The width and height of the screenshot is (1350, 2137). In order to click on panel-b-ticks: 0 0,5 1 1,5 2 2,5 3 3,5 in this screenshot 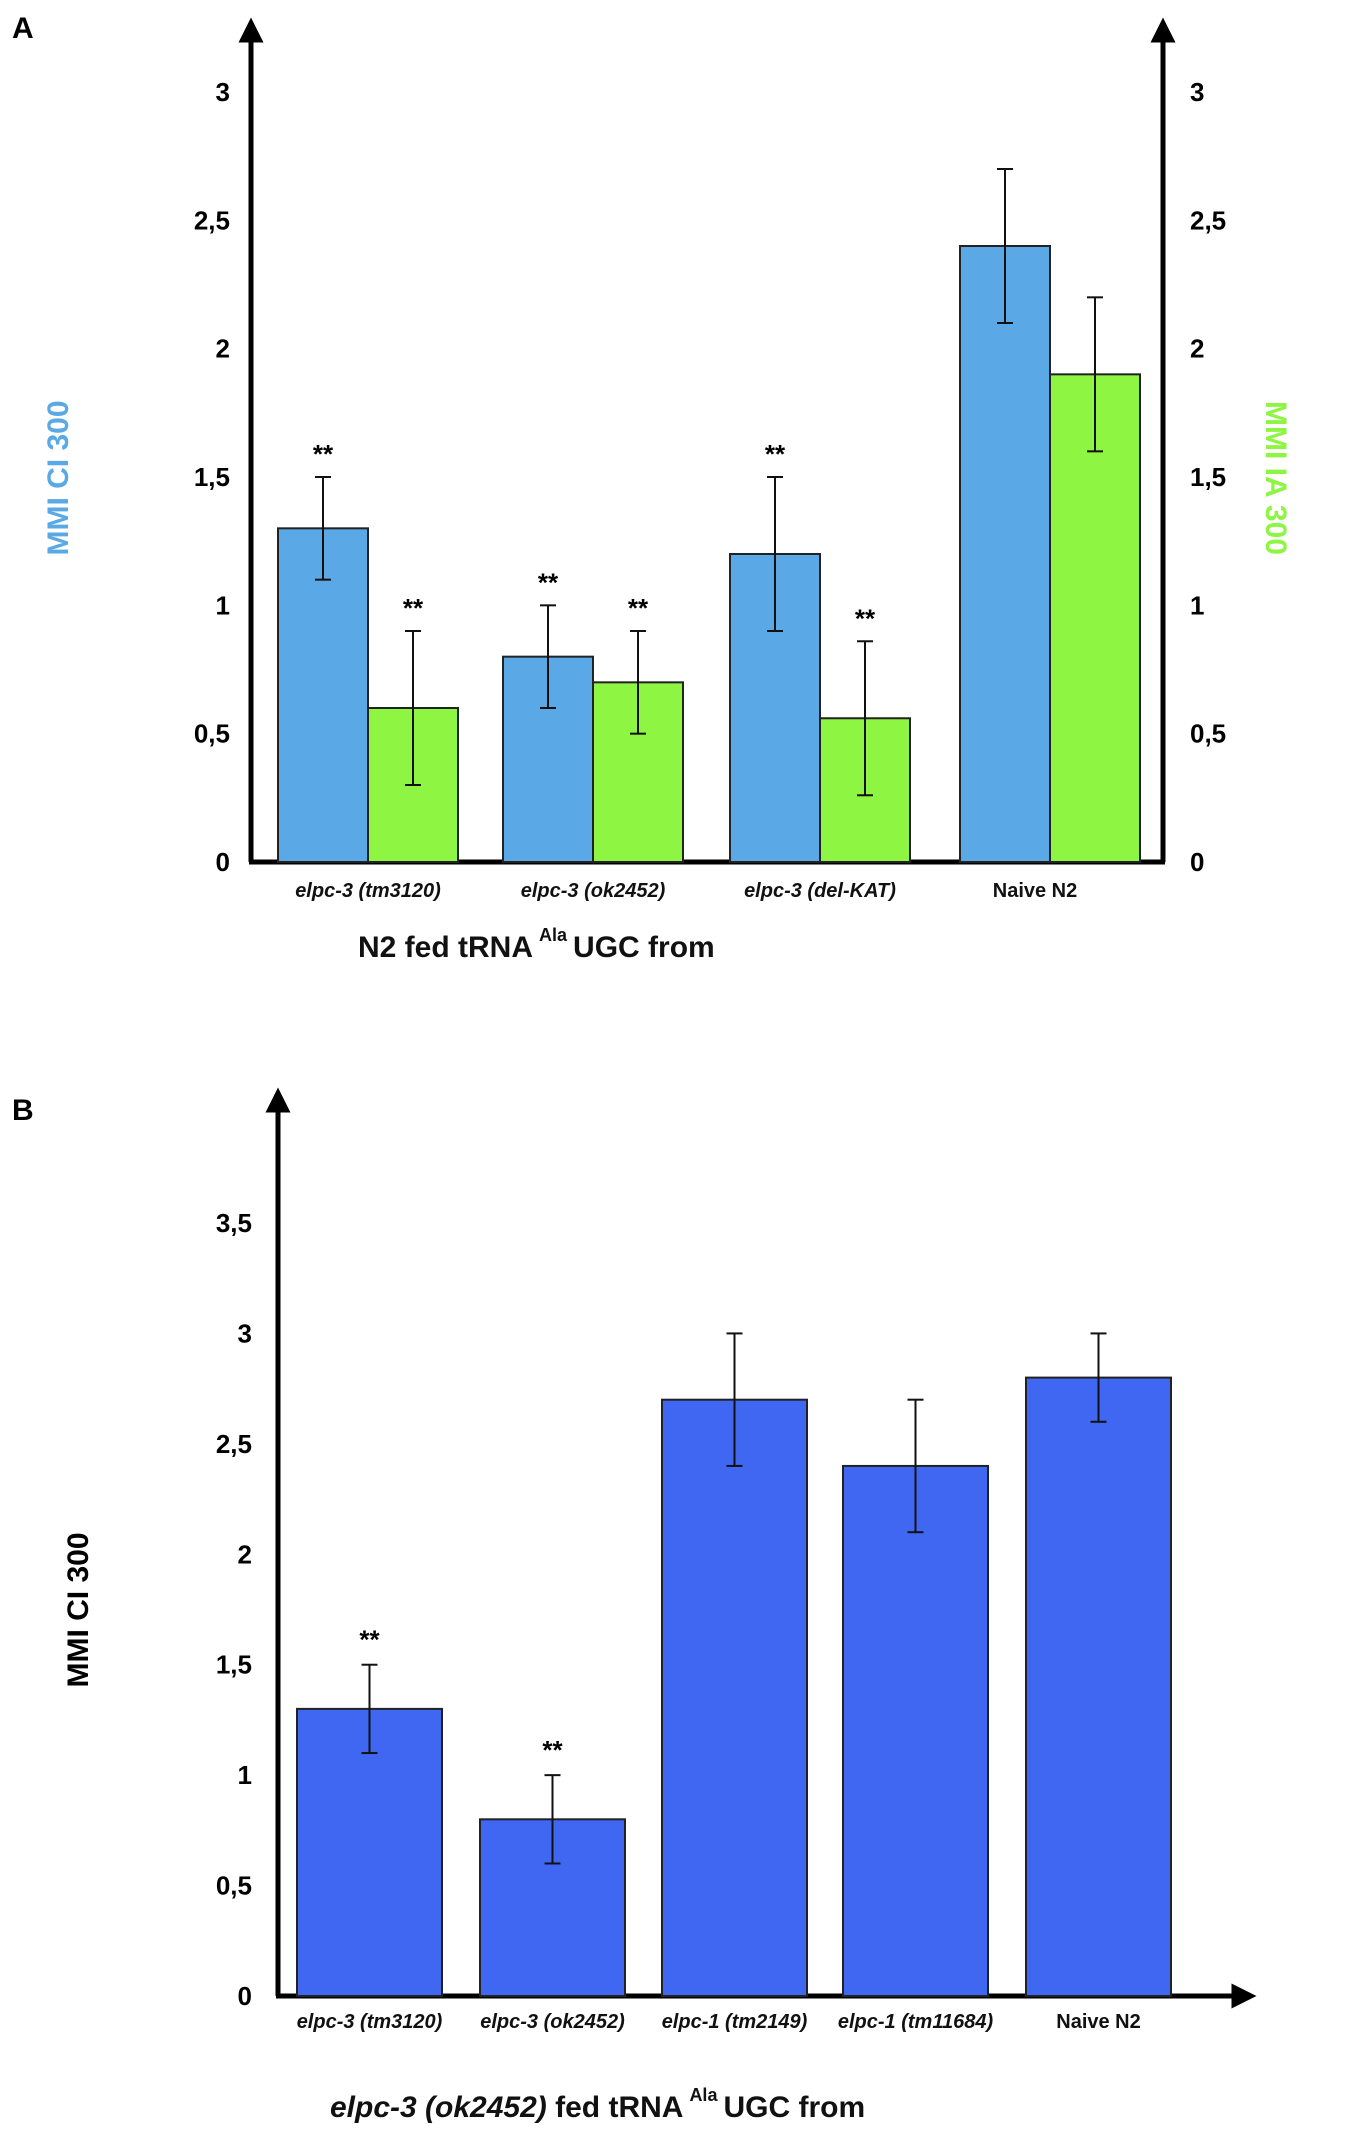, I will do `click(234, 1609)`.